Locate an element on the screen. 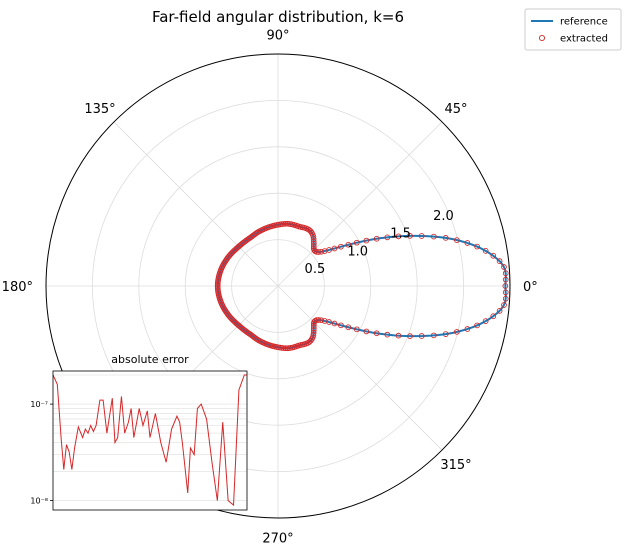 The height and width of the screenshot is (553, 628). inset-error-chart: absolute error 10⁻⁷ 10⁻⁸ is located at coordinates (139, 432).